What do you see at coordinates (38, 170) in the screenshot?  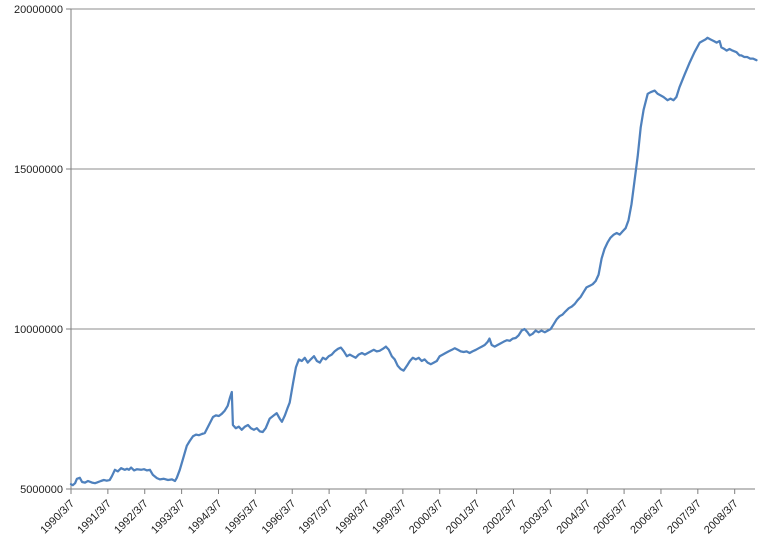 I see `y-axis-tick-label: 15000000` at bounding box center [38, 170].